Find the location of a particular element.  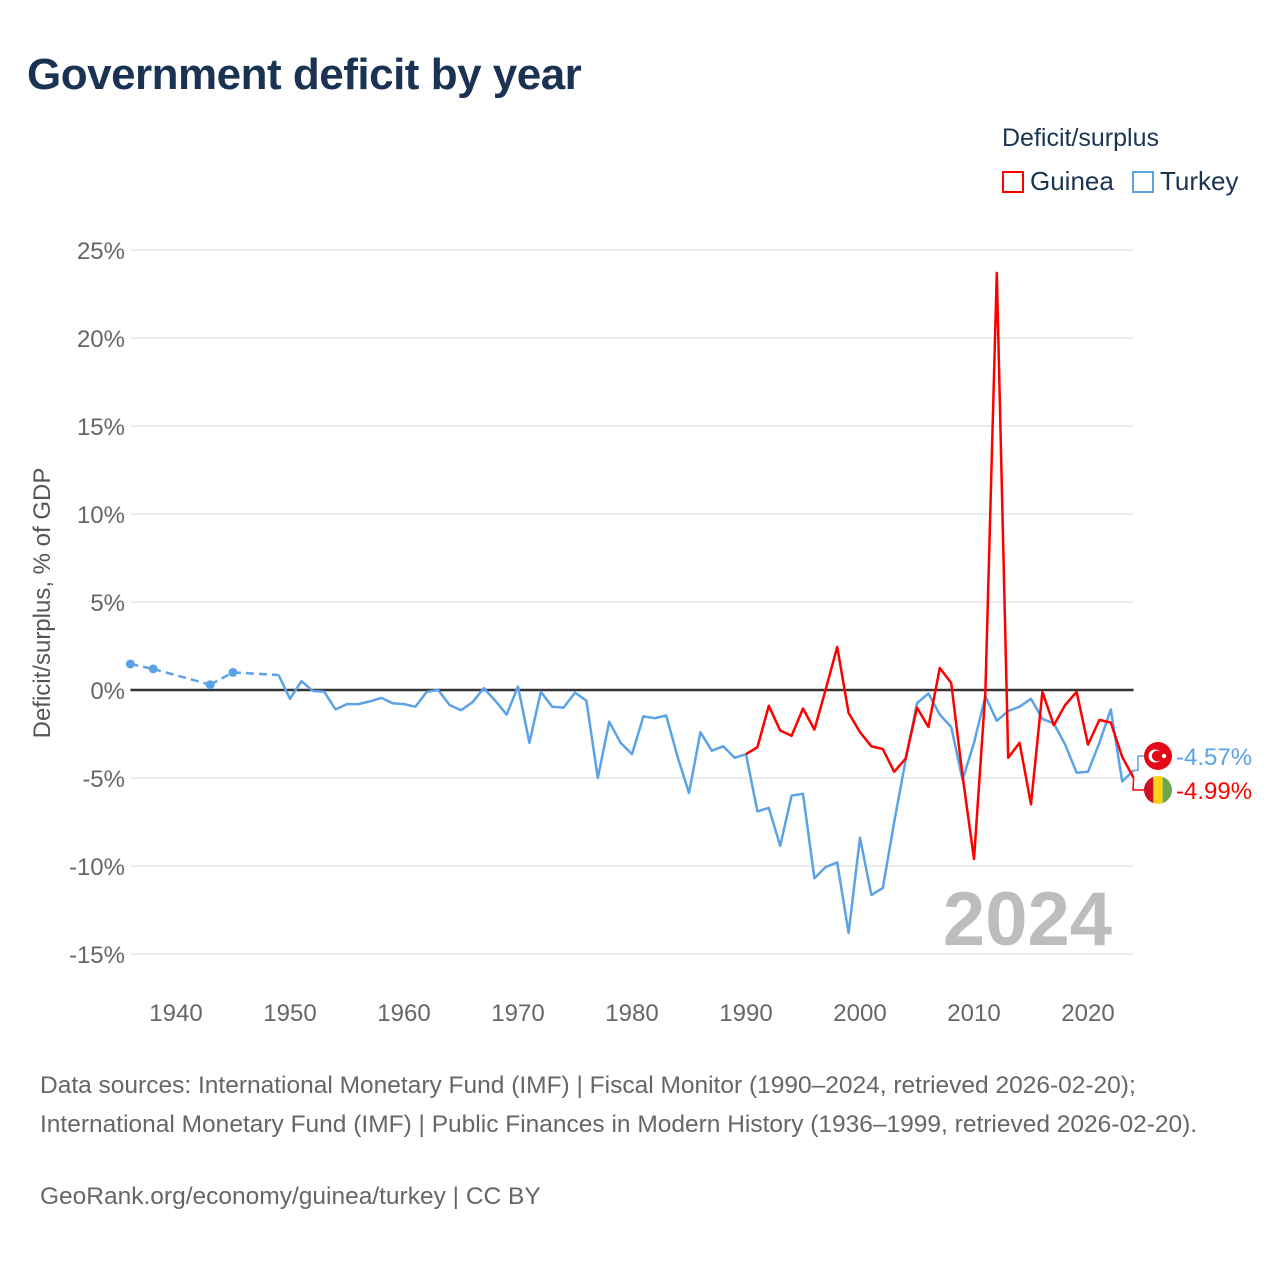

legend-item-guinea: Guinea is located at coordinates (1058, 181).